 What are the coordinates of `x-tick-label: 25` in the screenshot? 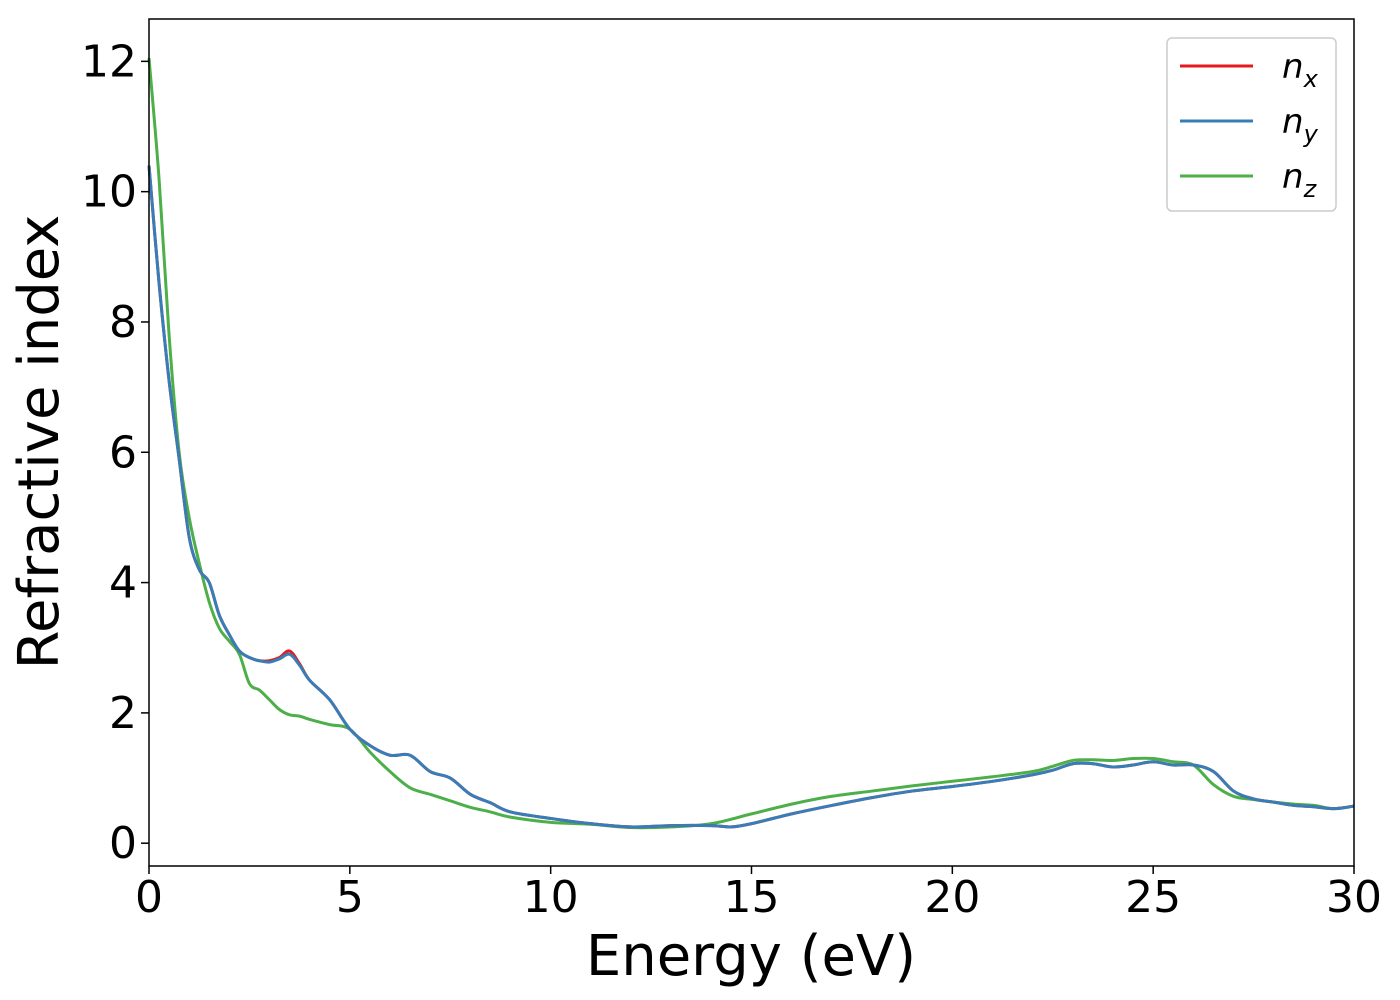 It's located at (1153, 897).